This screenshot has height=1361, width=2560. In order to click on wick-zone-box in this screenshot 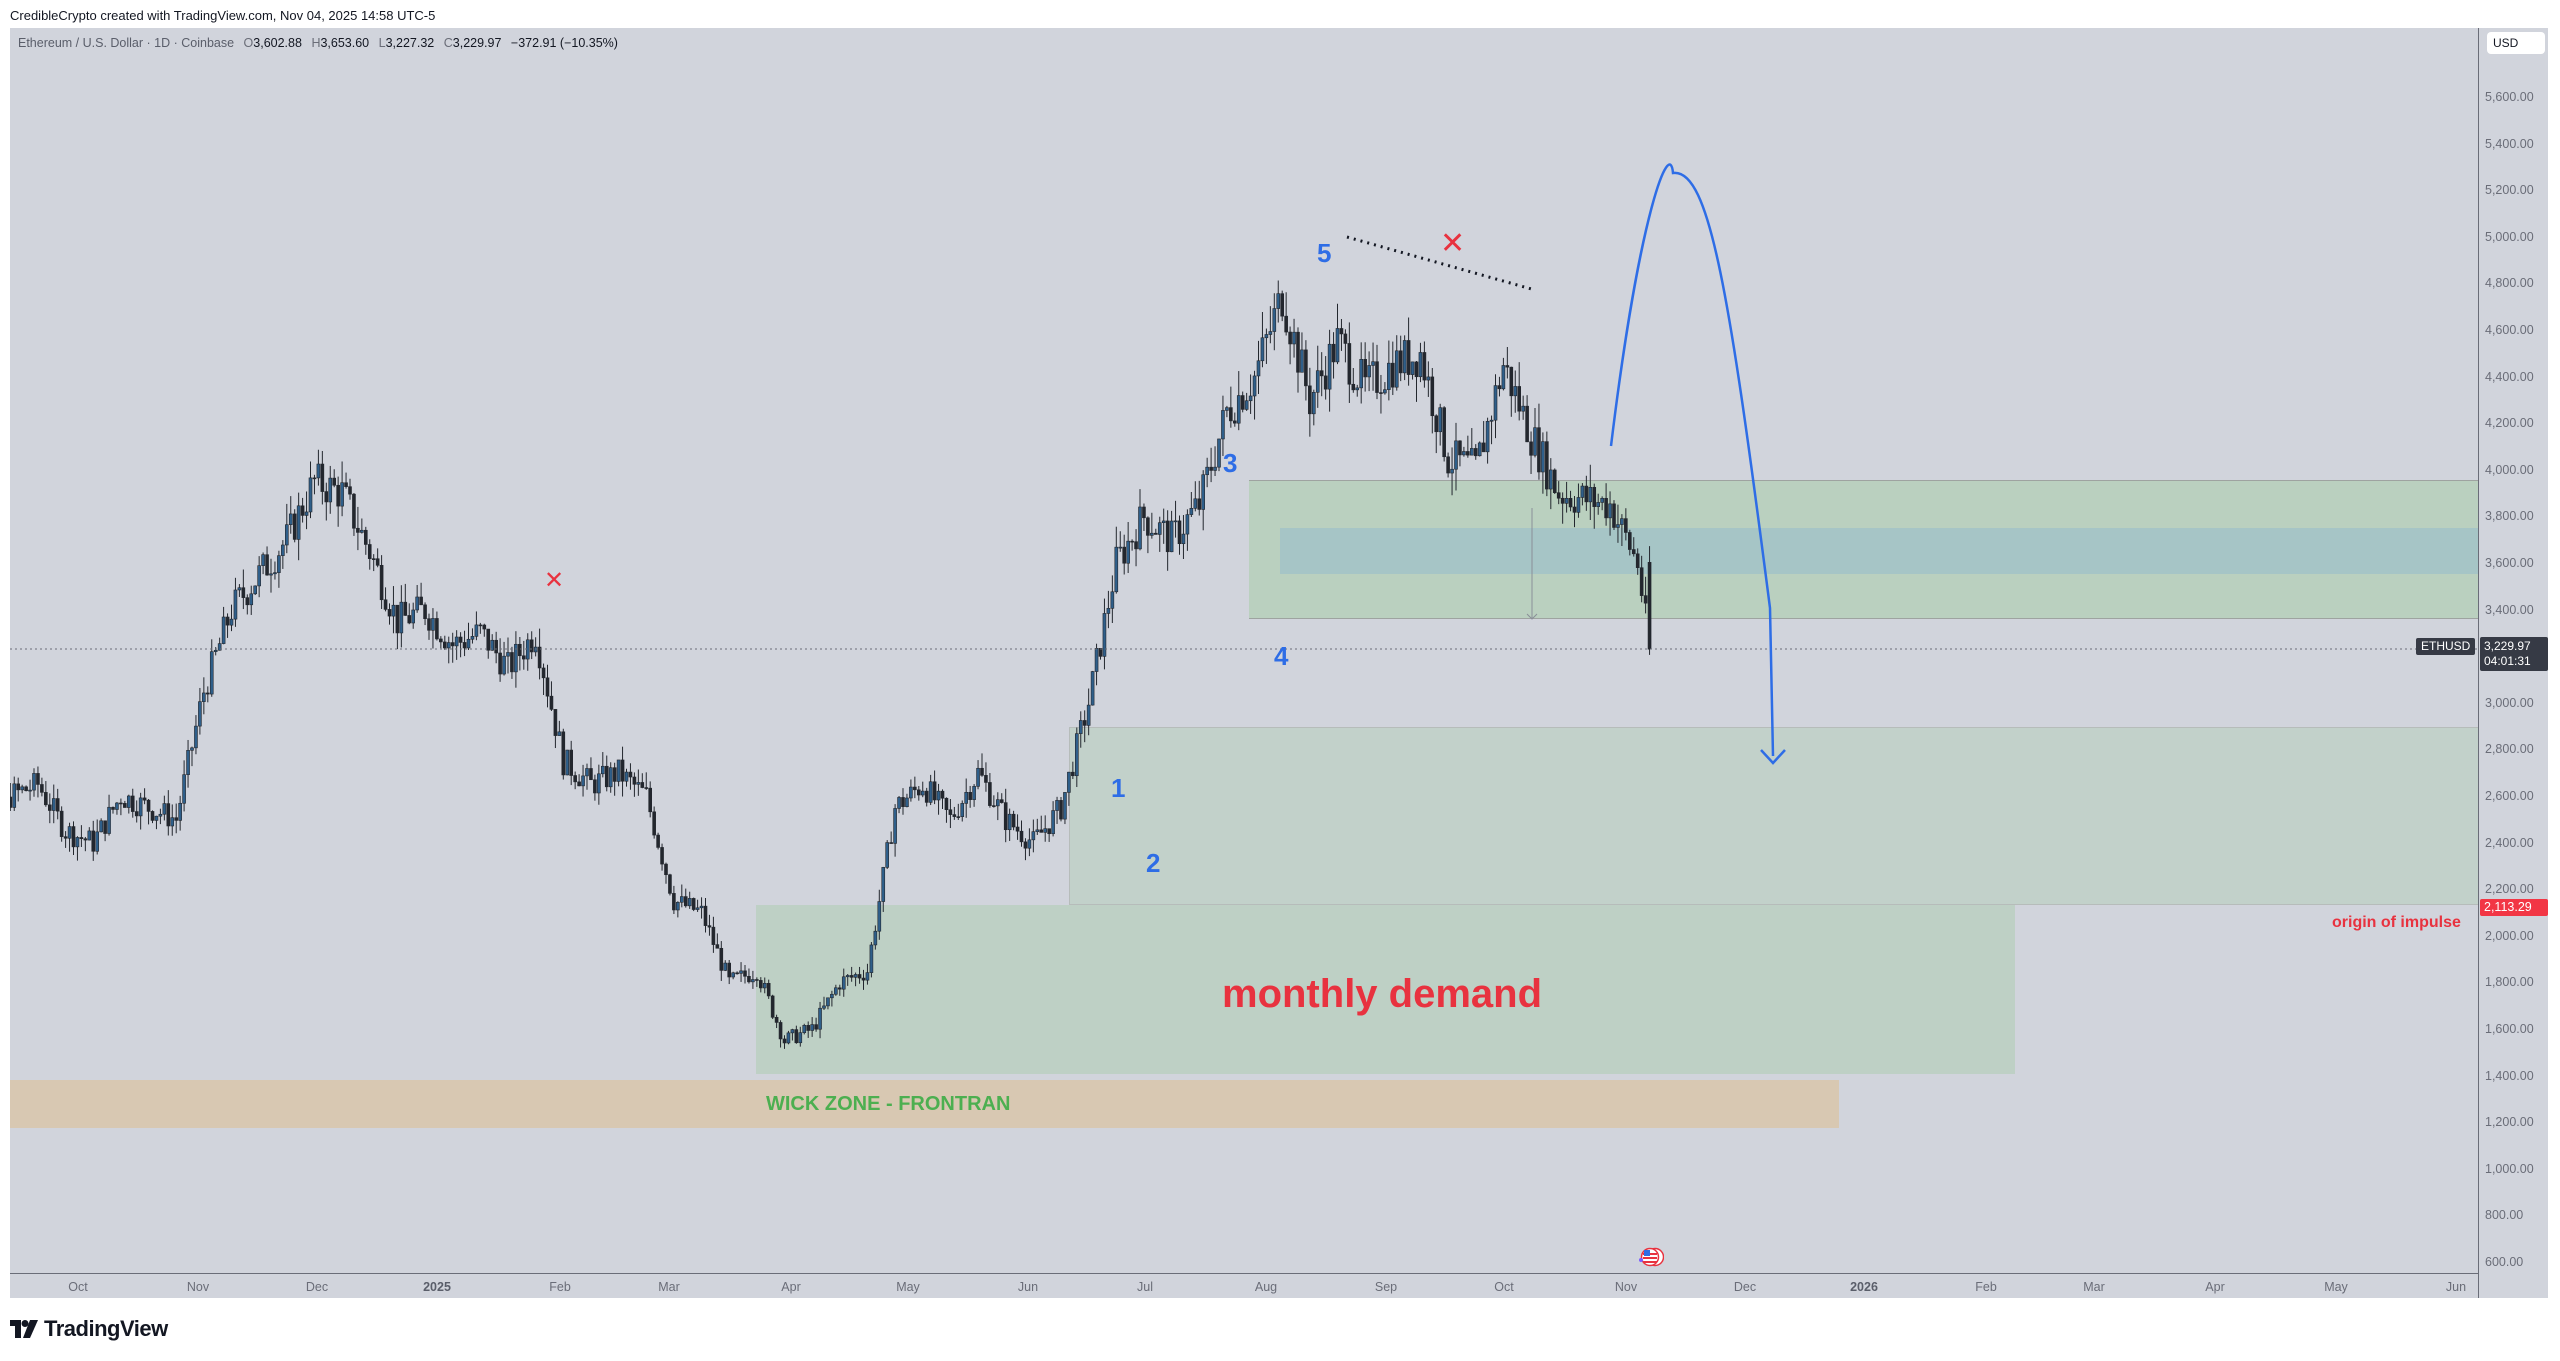, I will do `click(924, 1104)`.